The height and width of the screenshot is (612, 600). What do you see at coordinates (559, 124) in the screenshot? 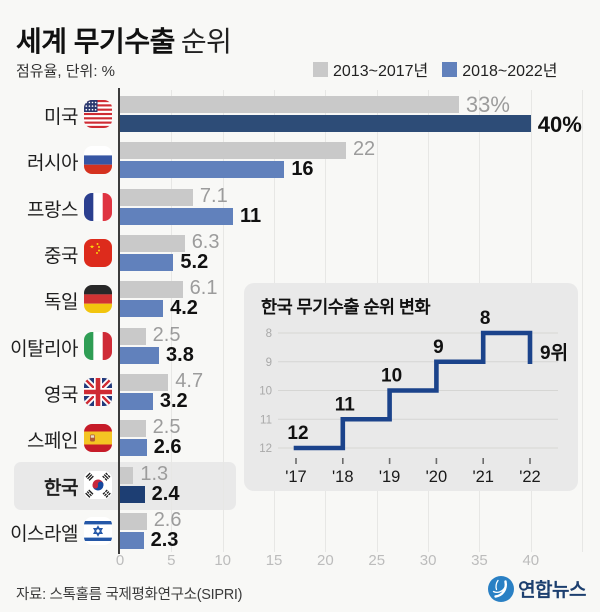
I see `value-label-2018-2022: 40%` at bounding box center [559, 124].